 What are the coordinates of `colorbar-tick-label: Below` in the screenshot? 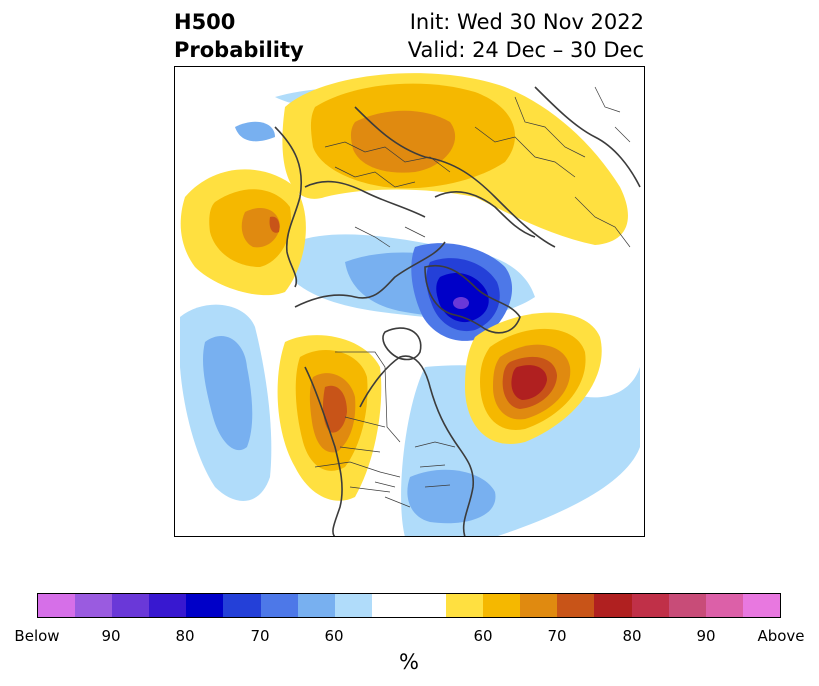 It's located at (37, 636).